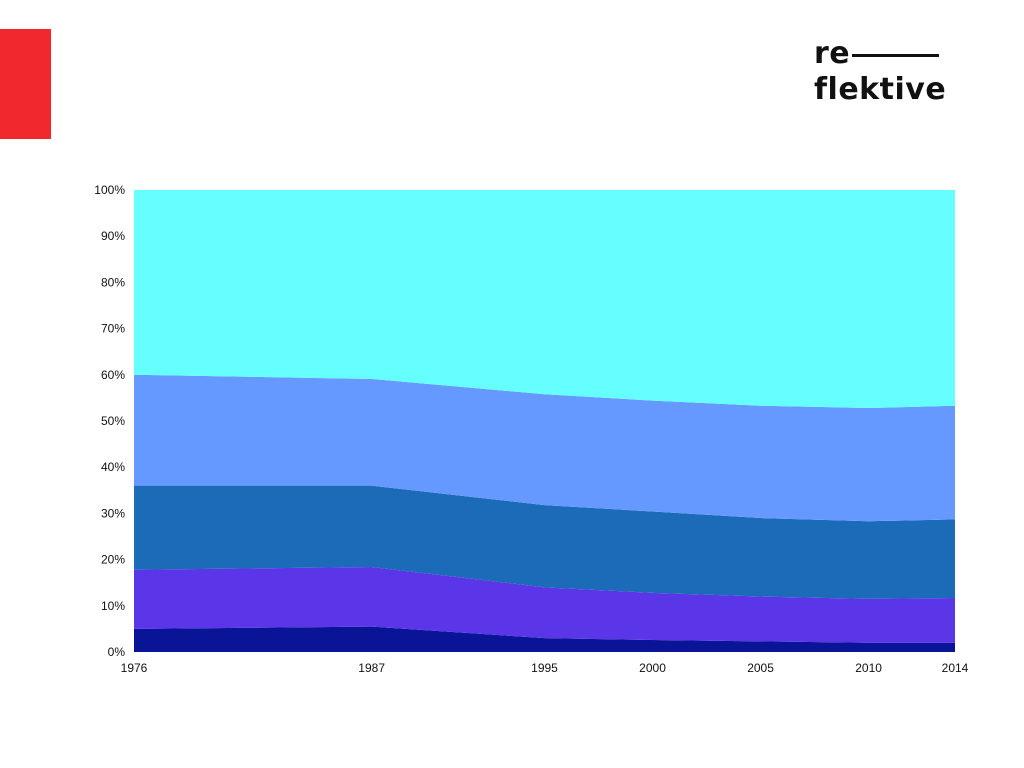 The image size is (1024, 768). I want to click on x-tick-label: 2014, so click(955, 668).